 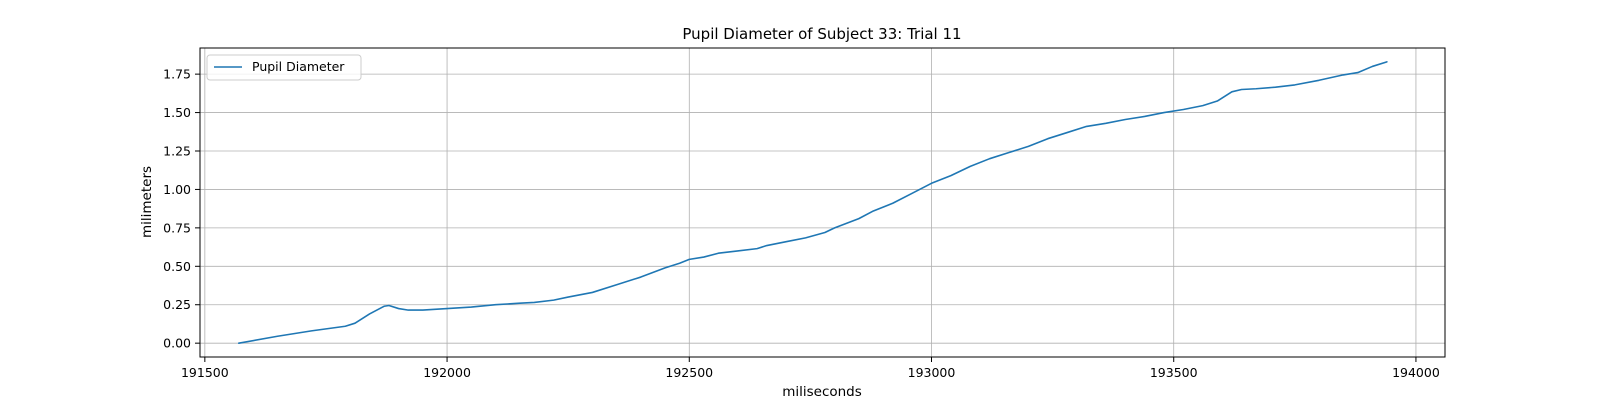 I want to click on y-tick-label: 1.50, so click(x=177, y=112).